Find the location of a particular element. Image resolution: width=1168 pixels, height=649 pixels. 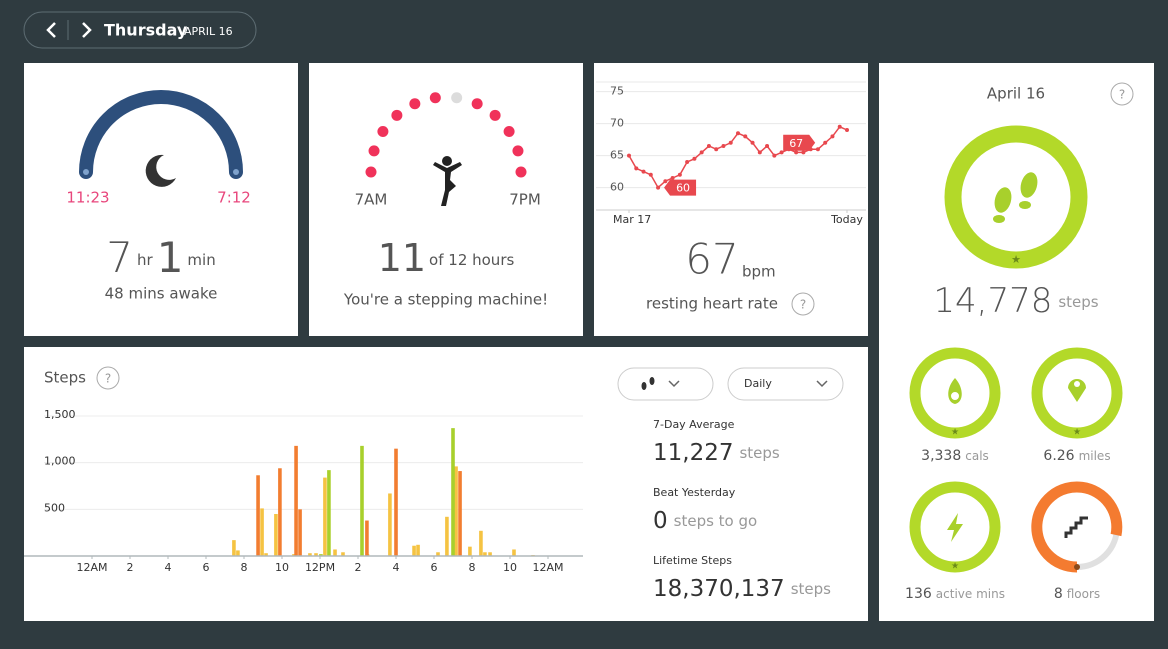

x-tick-label: Today is located at coordinates (846, 219).